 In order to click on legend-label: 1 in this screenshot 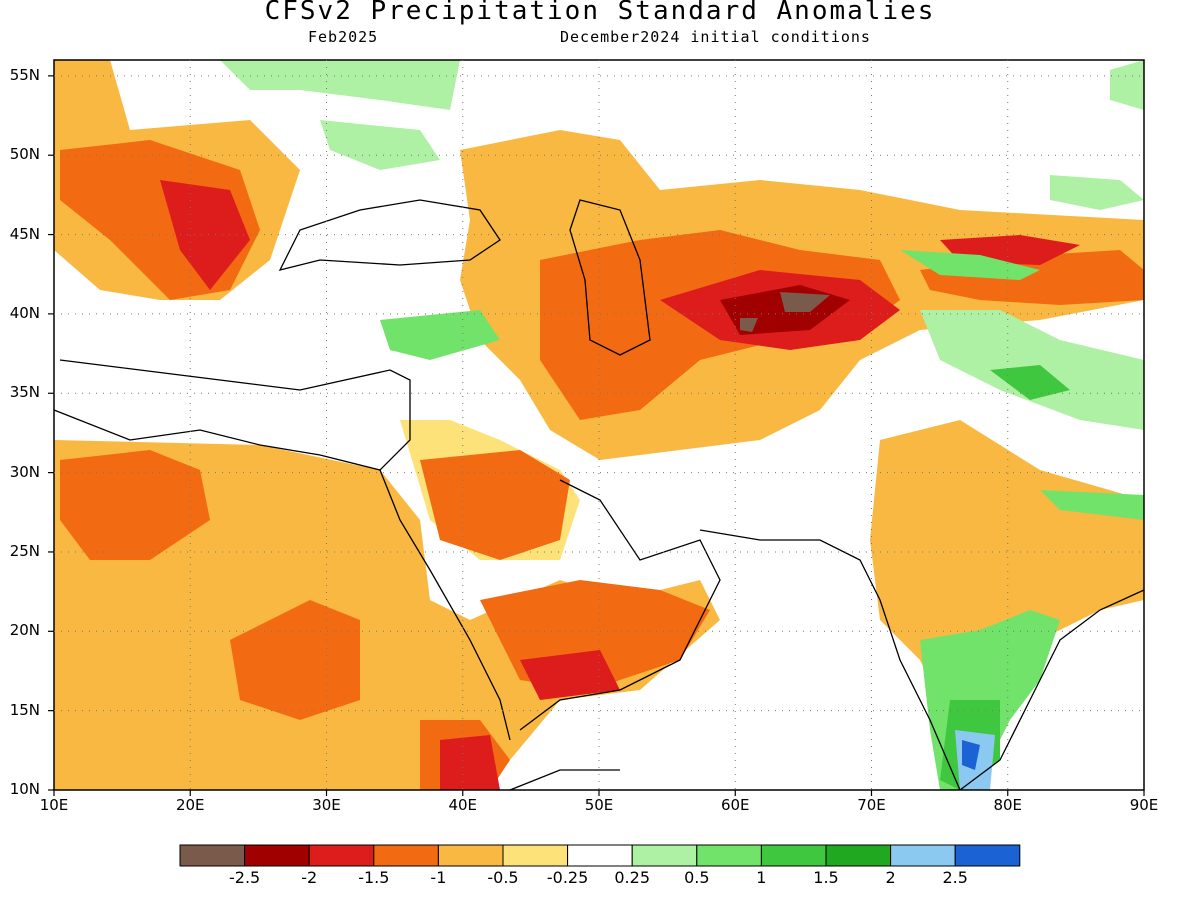, I will do `click(761, 877)`.